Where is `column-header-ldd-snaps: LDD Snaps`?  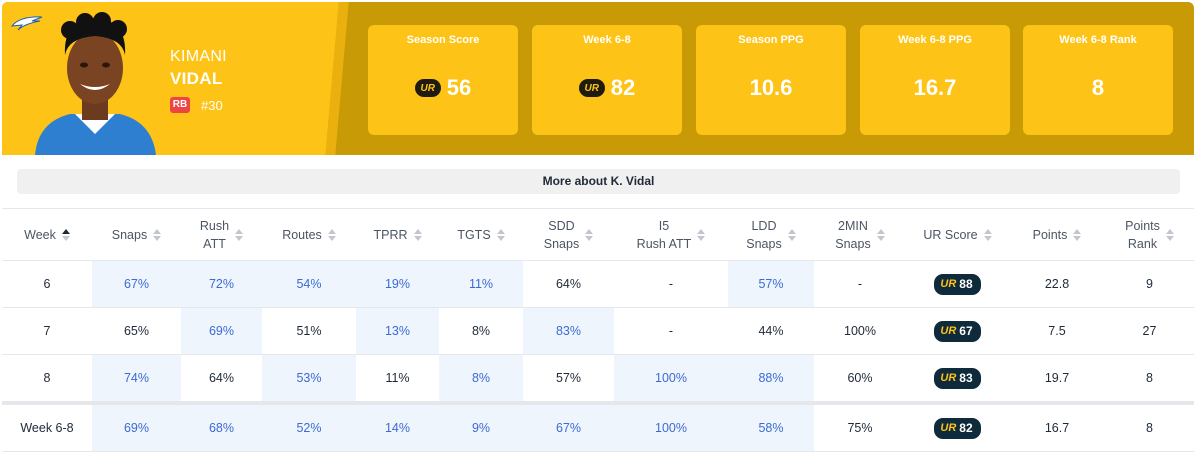 column-header-ldd-snaps: LDD Snaps is located at coordinates (771, 235).